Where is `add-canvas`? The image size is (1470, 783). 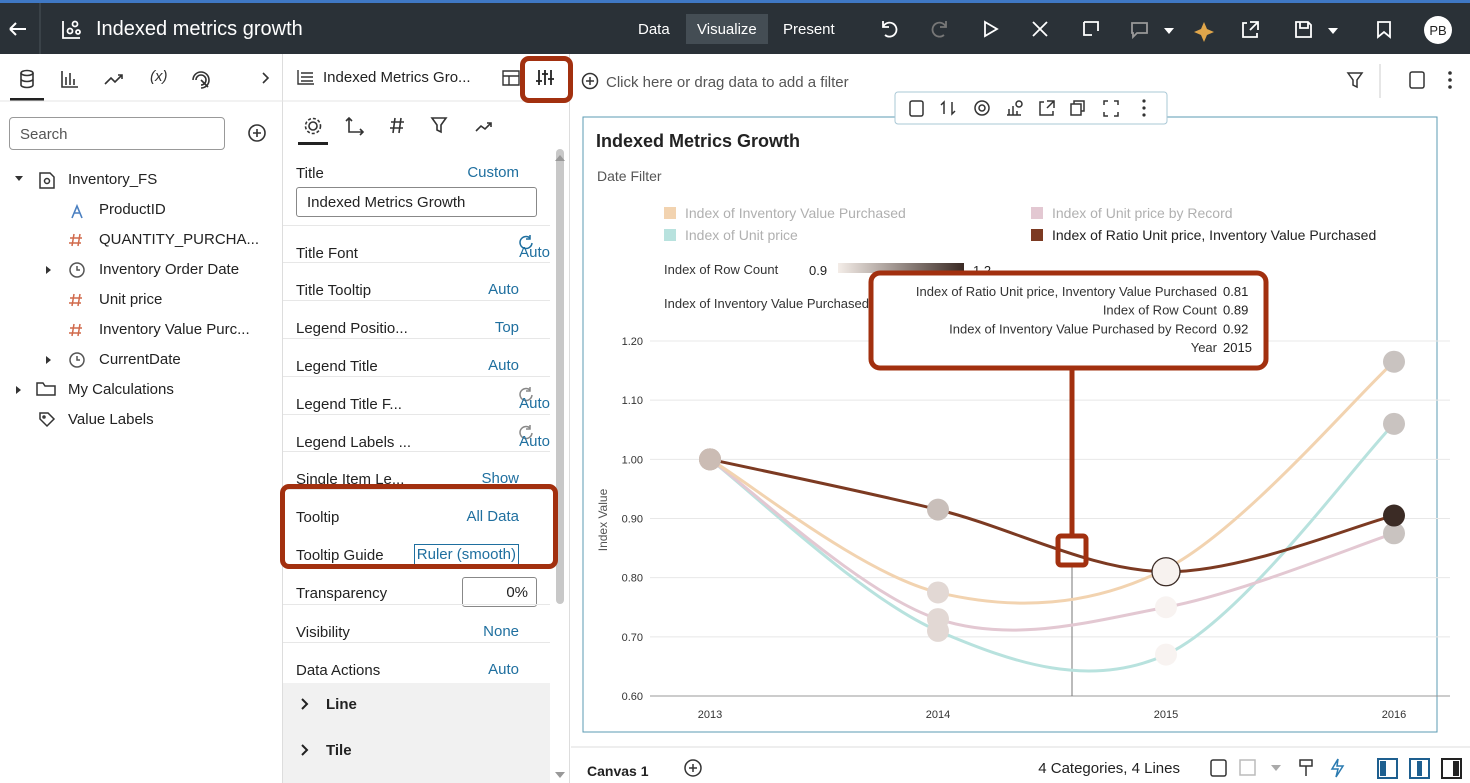
add-canvas is located at coordinates (693, 768).